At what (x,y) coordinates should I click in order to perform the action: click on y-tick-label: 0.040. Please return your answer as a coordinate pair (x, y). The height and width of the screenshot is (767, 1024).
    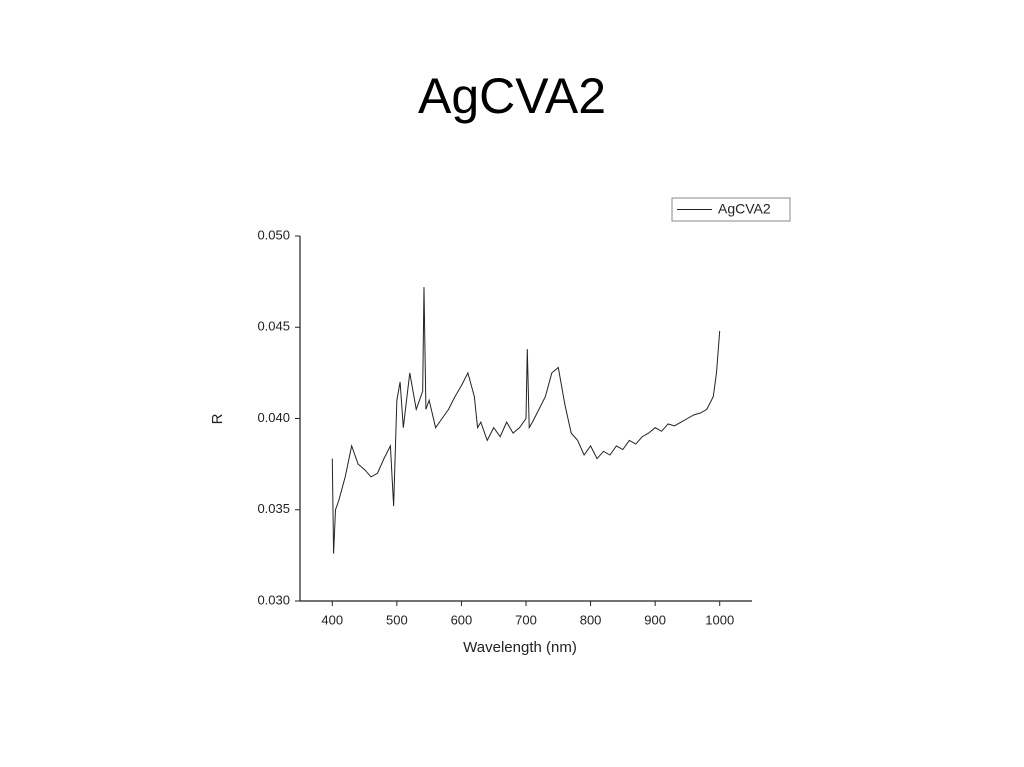
    Looking at the image, I should click on (273, 417).